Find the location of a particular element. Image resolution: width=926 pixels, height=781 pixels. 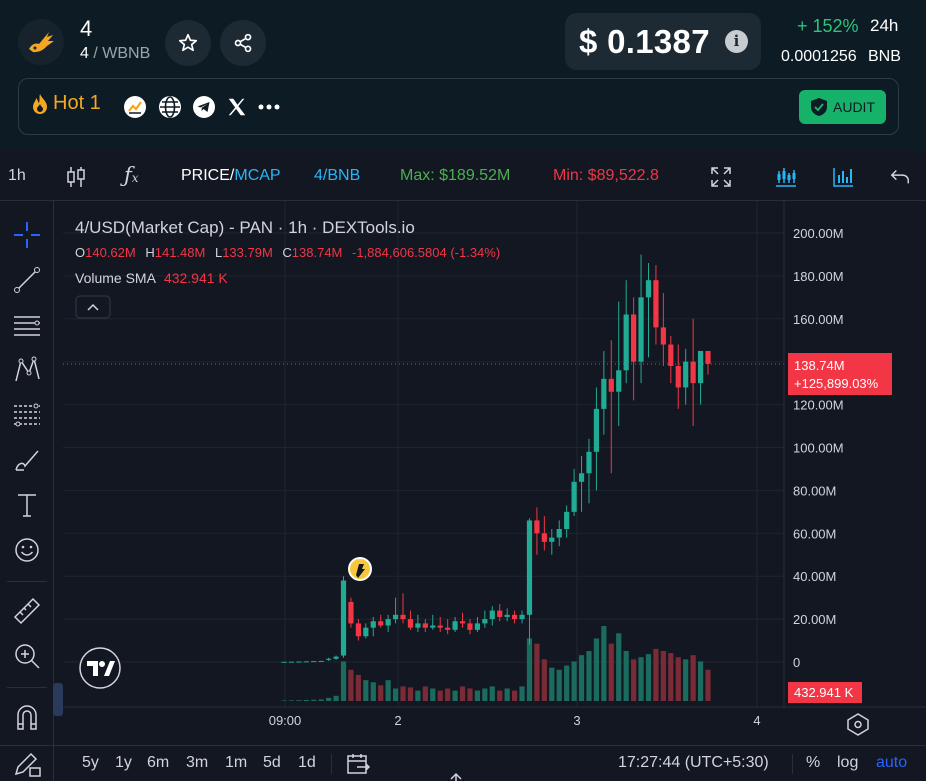

telegram-link is located at coordinates (204, 107).